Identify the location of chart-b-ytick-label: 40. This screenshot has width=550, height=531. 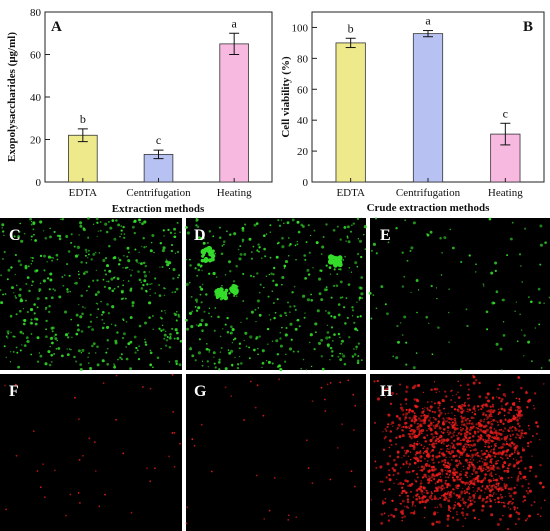
(303, 121).